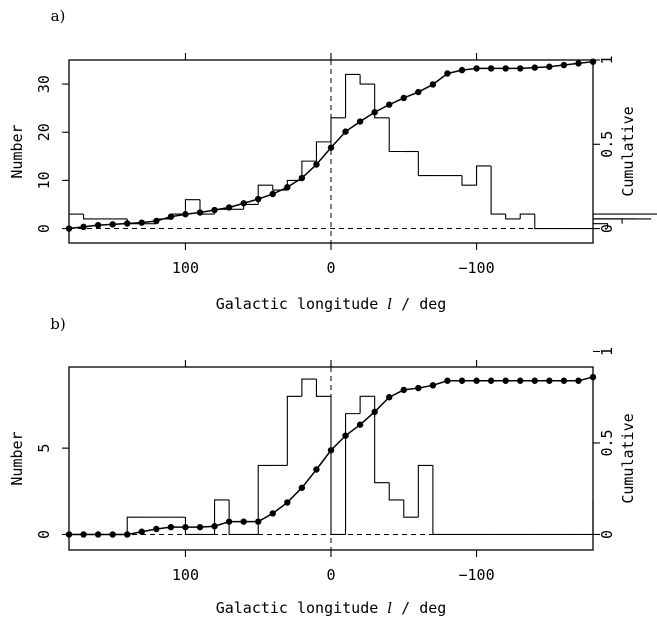 The width and height of the screenshot is (657, 621). I want to click on y-tick-label: 30, so click(44, 84).